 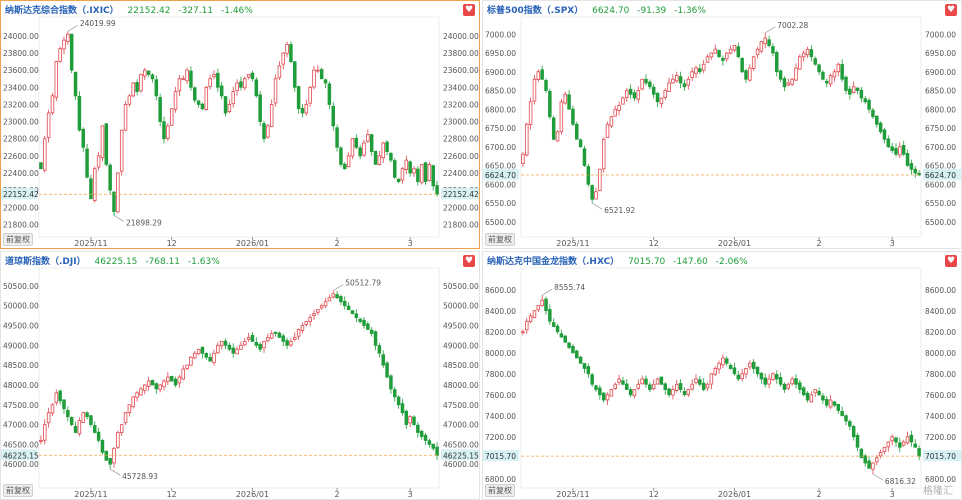 I want to click on chart-header: 纳斯达克中国金龙指数（.HXC） 7015.70 -147.60 -2.06%, so click(x=620, y=262).